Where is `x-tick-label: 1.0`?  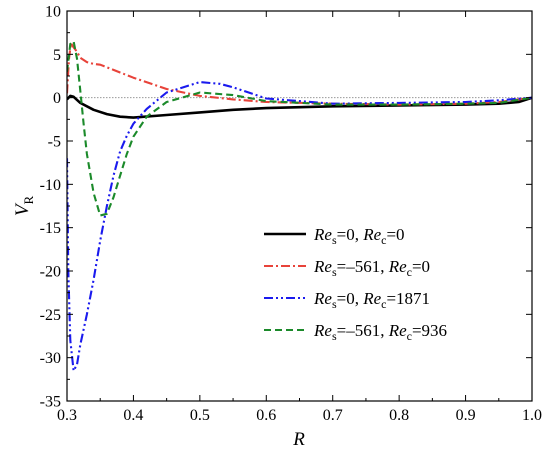
x-tick-label: 1.0 is located at coordinates (532, 415).